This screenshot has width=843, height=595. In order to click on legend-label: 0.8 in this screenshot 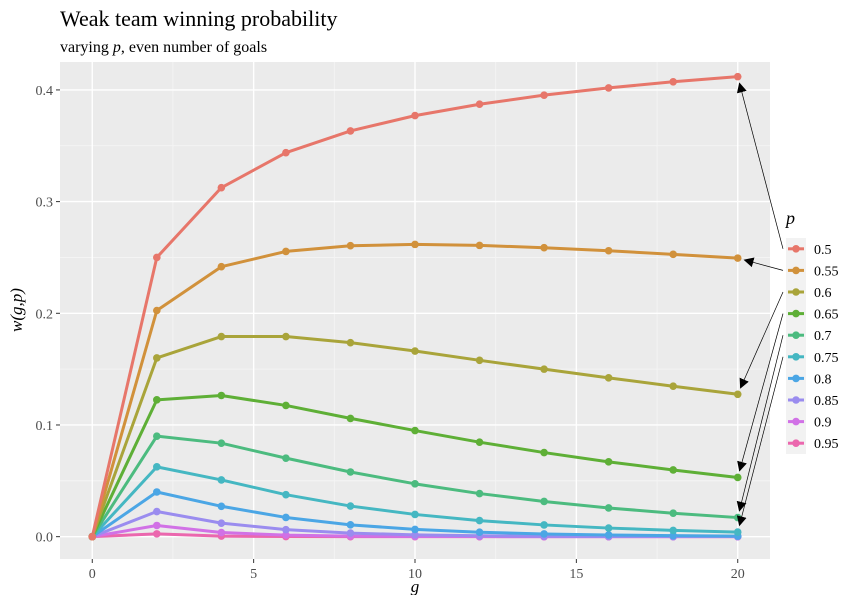, I will do `click(823, 379)`.